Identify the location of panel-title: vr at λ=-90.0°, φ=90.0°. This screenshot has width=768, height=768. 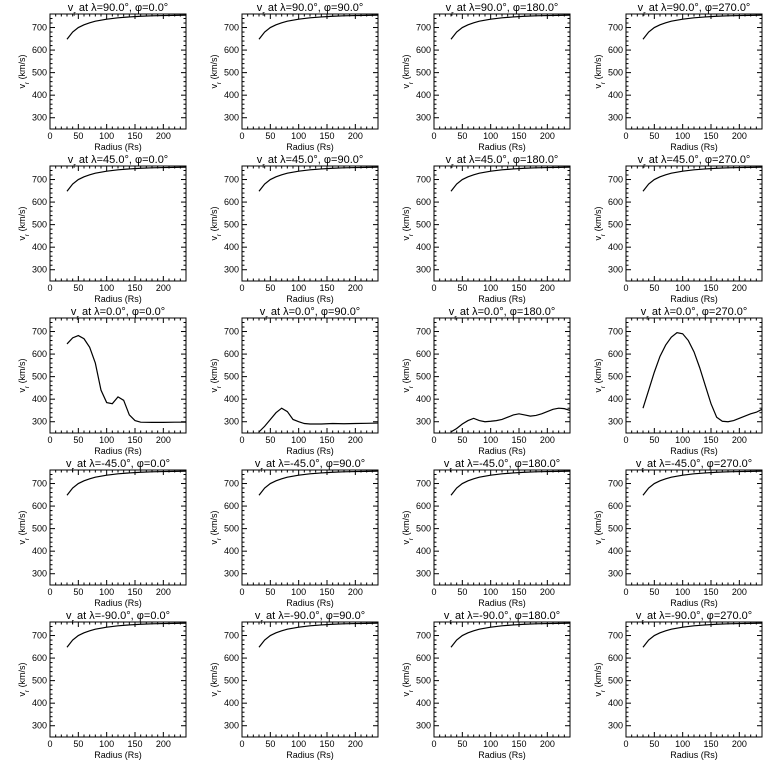
(310, 618).